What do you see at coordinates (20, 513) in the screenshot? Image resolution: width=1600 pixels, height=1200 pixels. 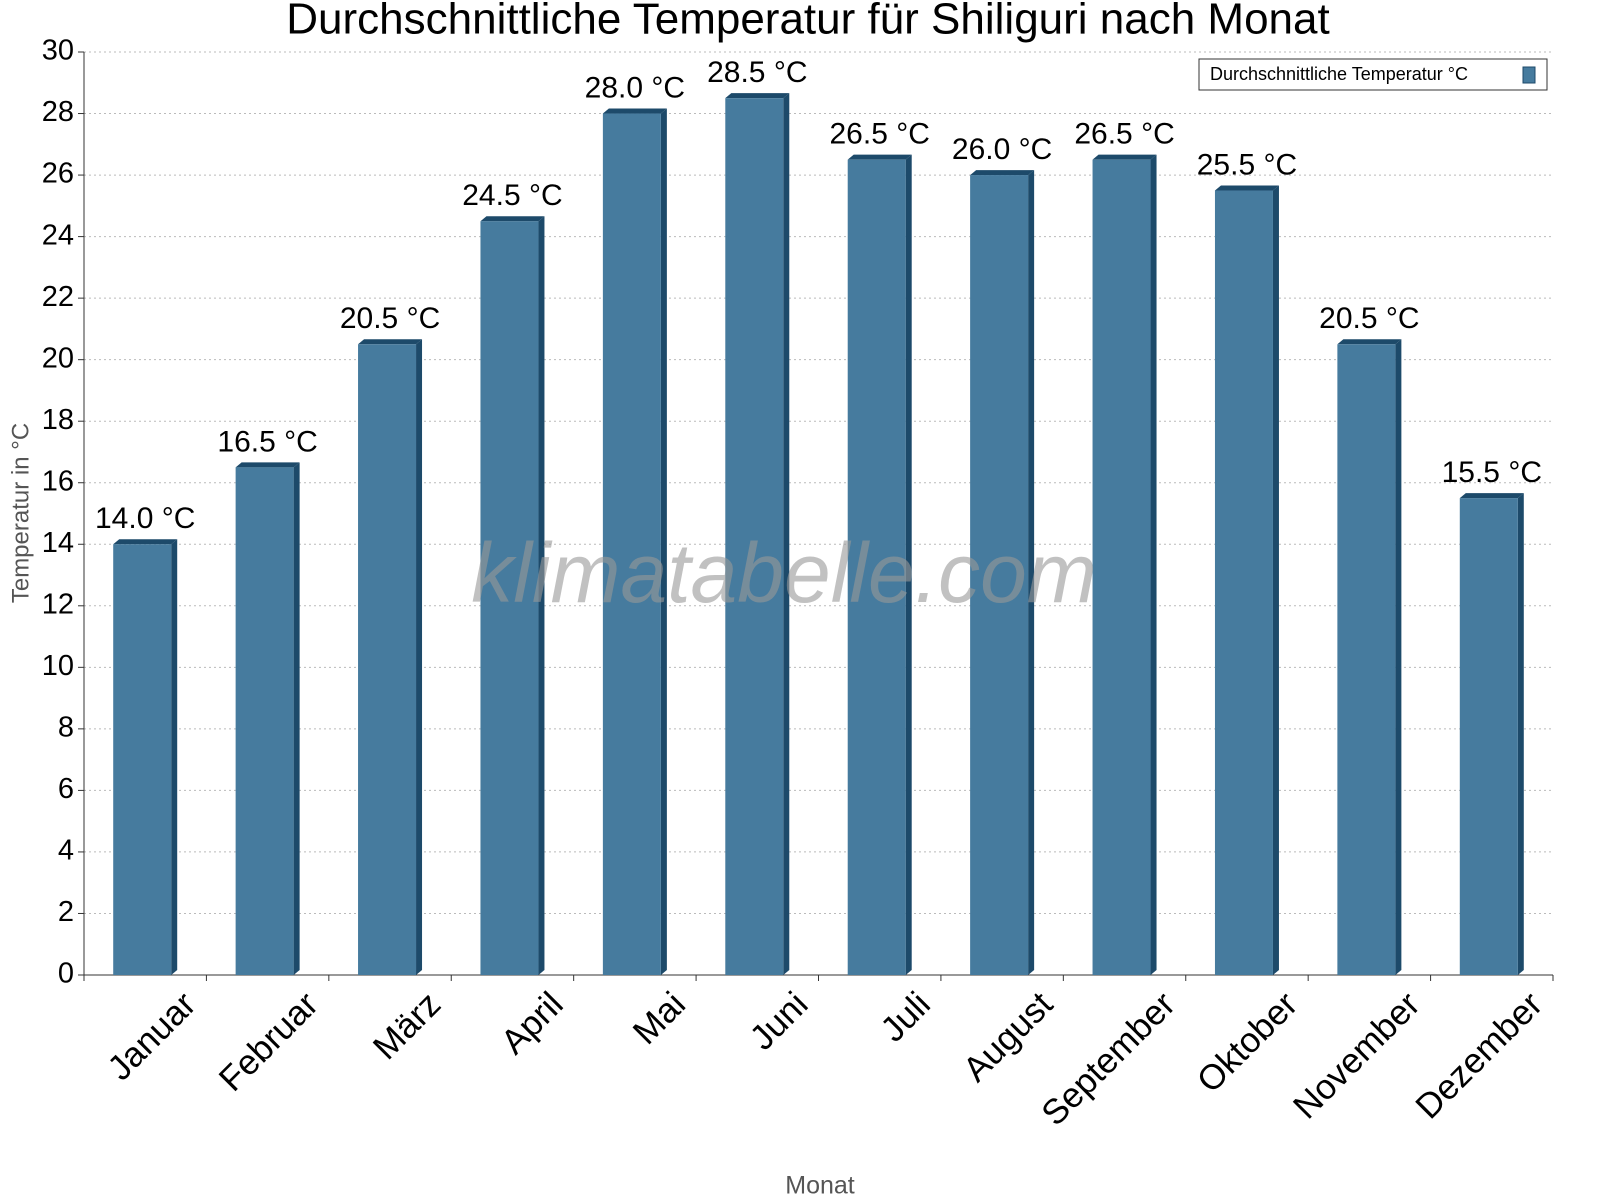 I see `y-axis-title: Temperatur in °C` at bounding box center [20, 513].